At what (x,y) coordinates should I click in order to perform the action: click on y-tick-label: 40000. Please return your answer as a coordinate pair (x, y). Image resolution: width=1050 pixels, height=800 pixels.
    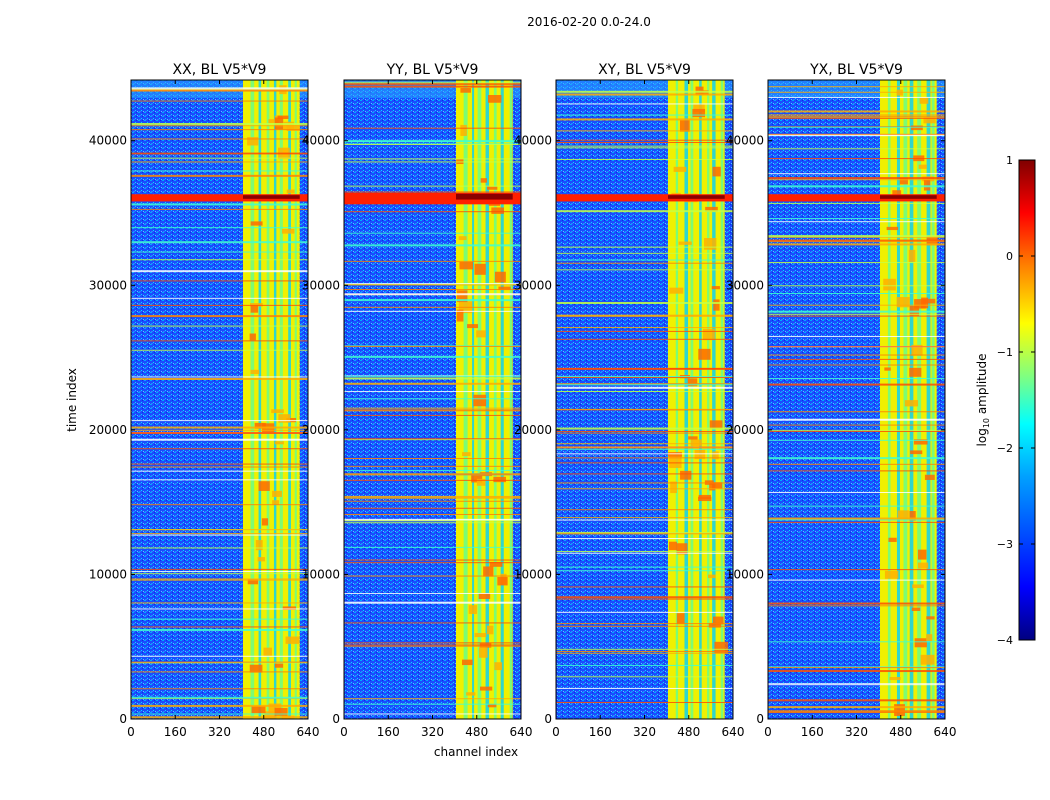
    Looking at the image, I should click on (108, 141).